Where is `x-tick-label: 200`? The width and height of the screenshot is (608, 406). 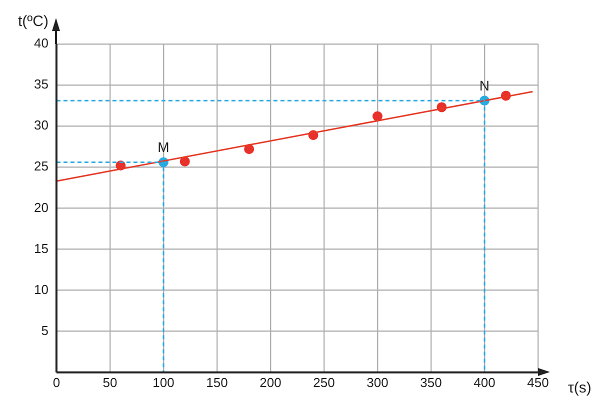
x-tick-label: 200 is located at coordinates (271, 382).